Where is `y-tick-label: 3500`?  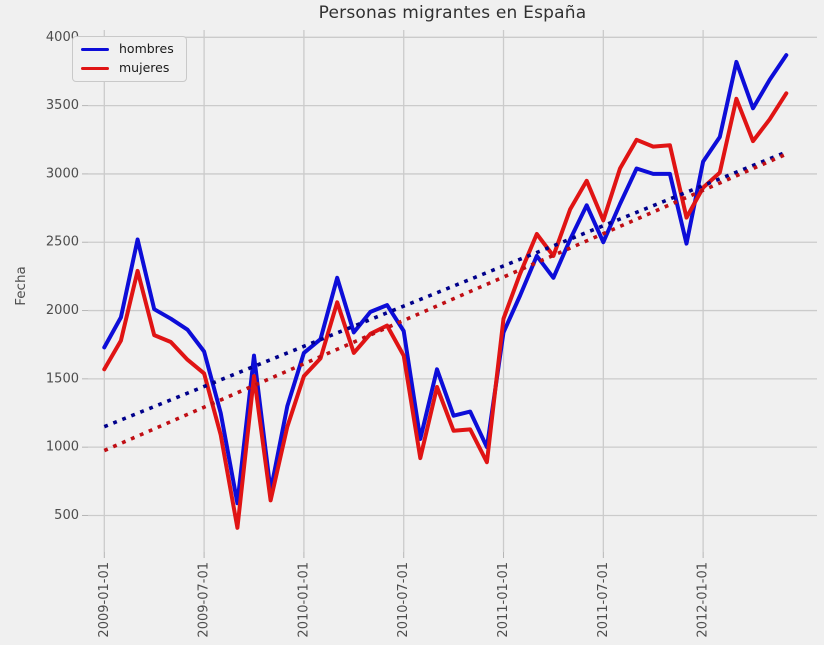
y-tick-label: 3500 is located at coordinates (62, 105).